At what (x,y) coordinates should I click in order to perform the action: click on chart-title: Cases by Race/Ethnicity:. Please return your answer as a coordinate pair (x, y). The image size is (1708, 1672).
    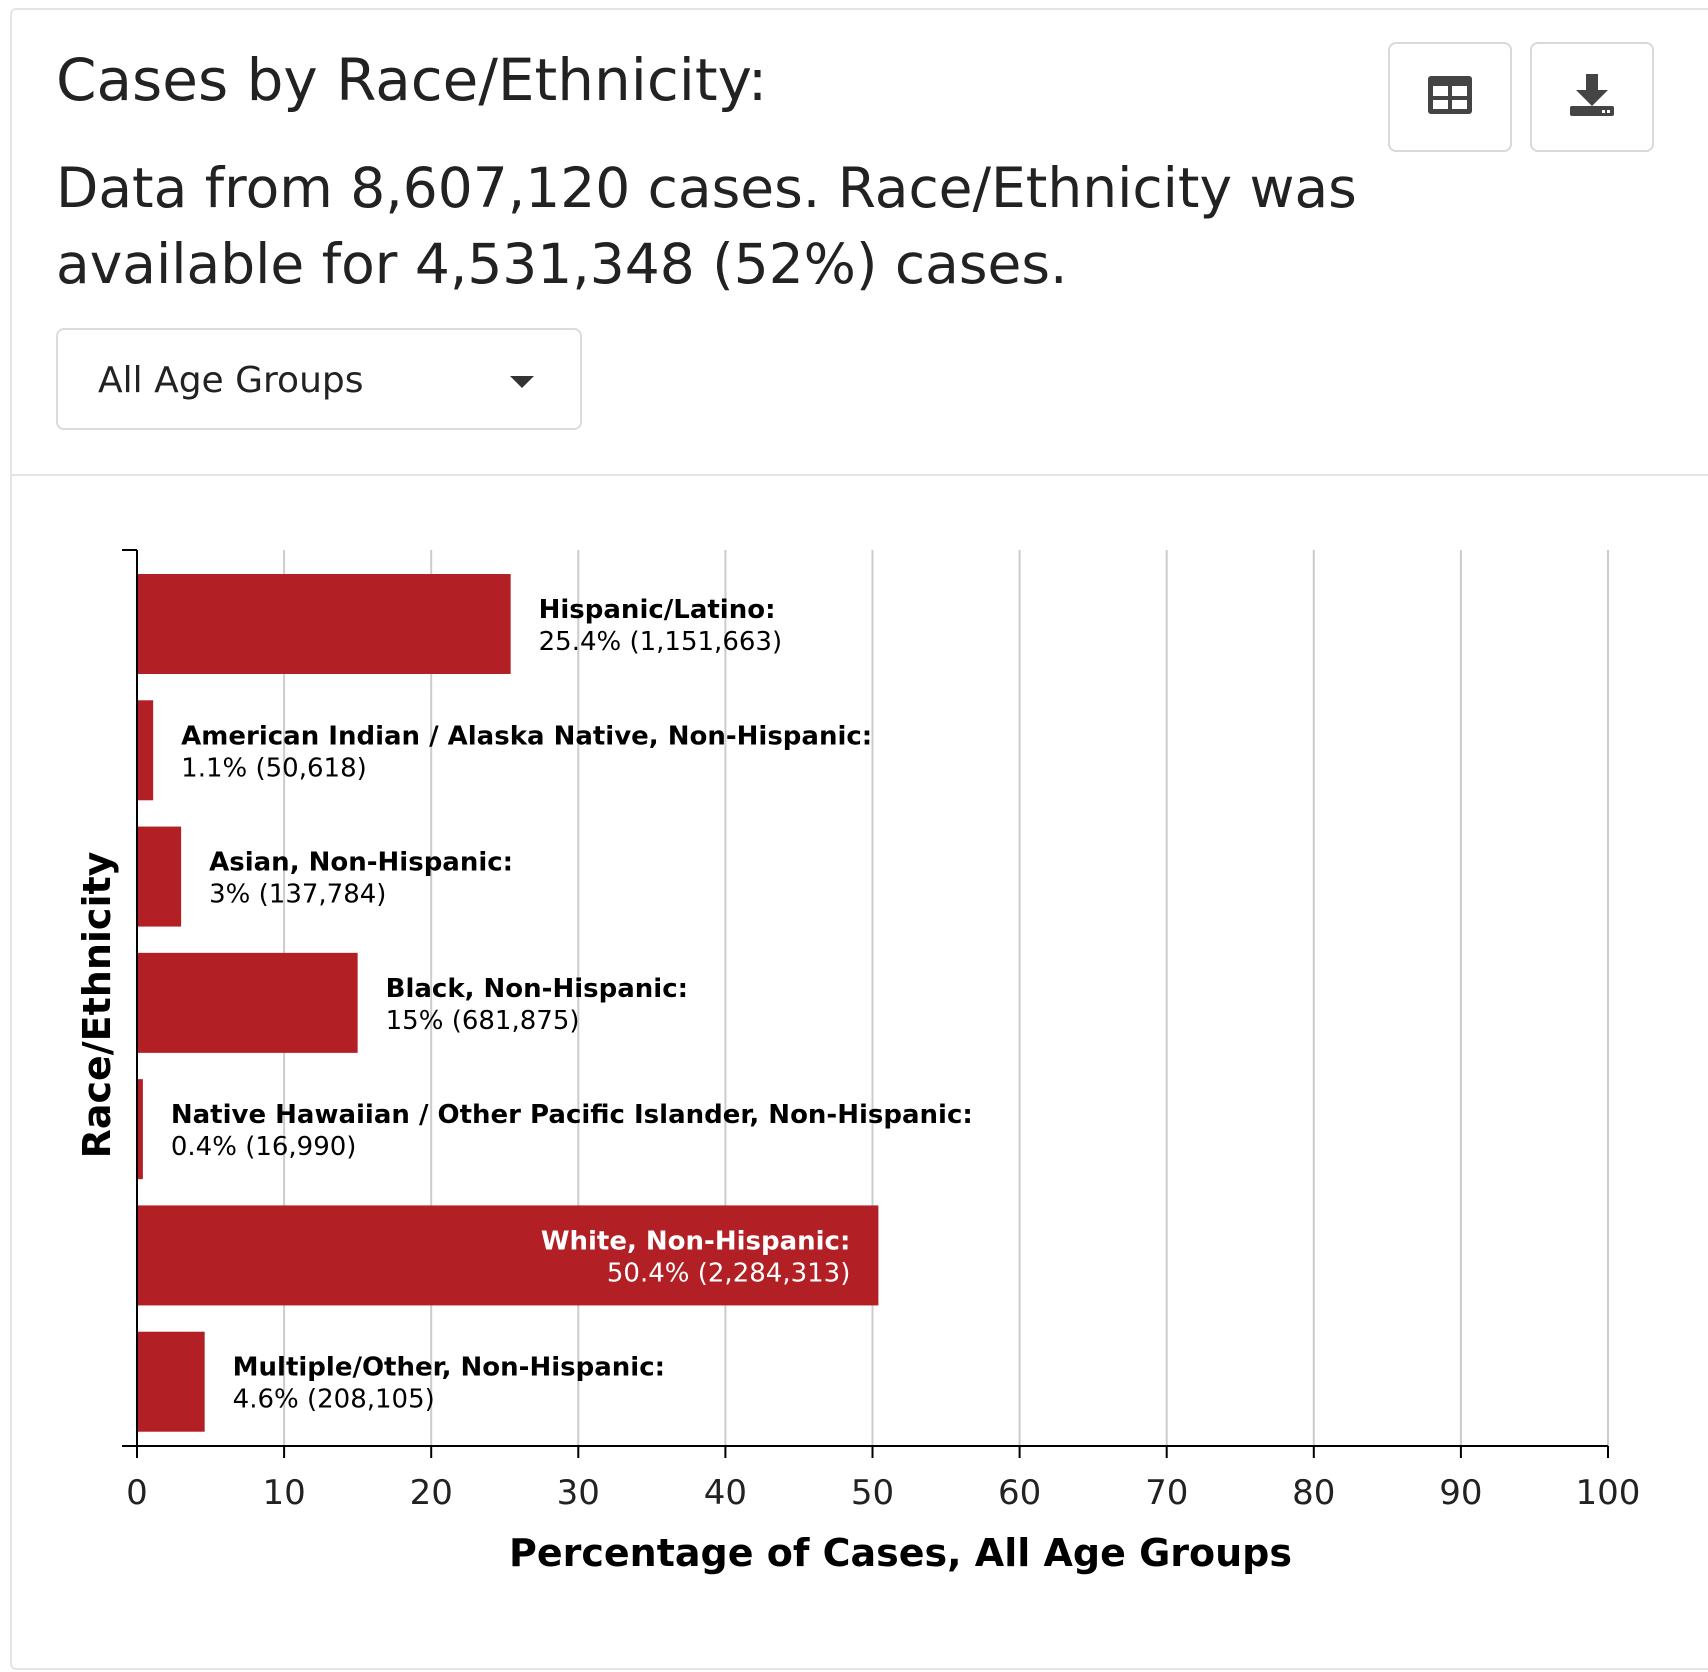
    Looking at the image, I should click on (412, 80).